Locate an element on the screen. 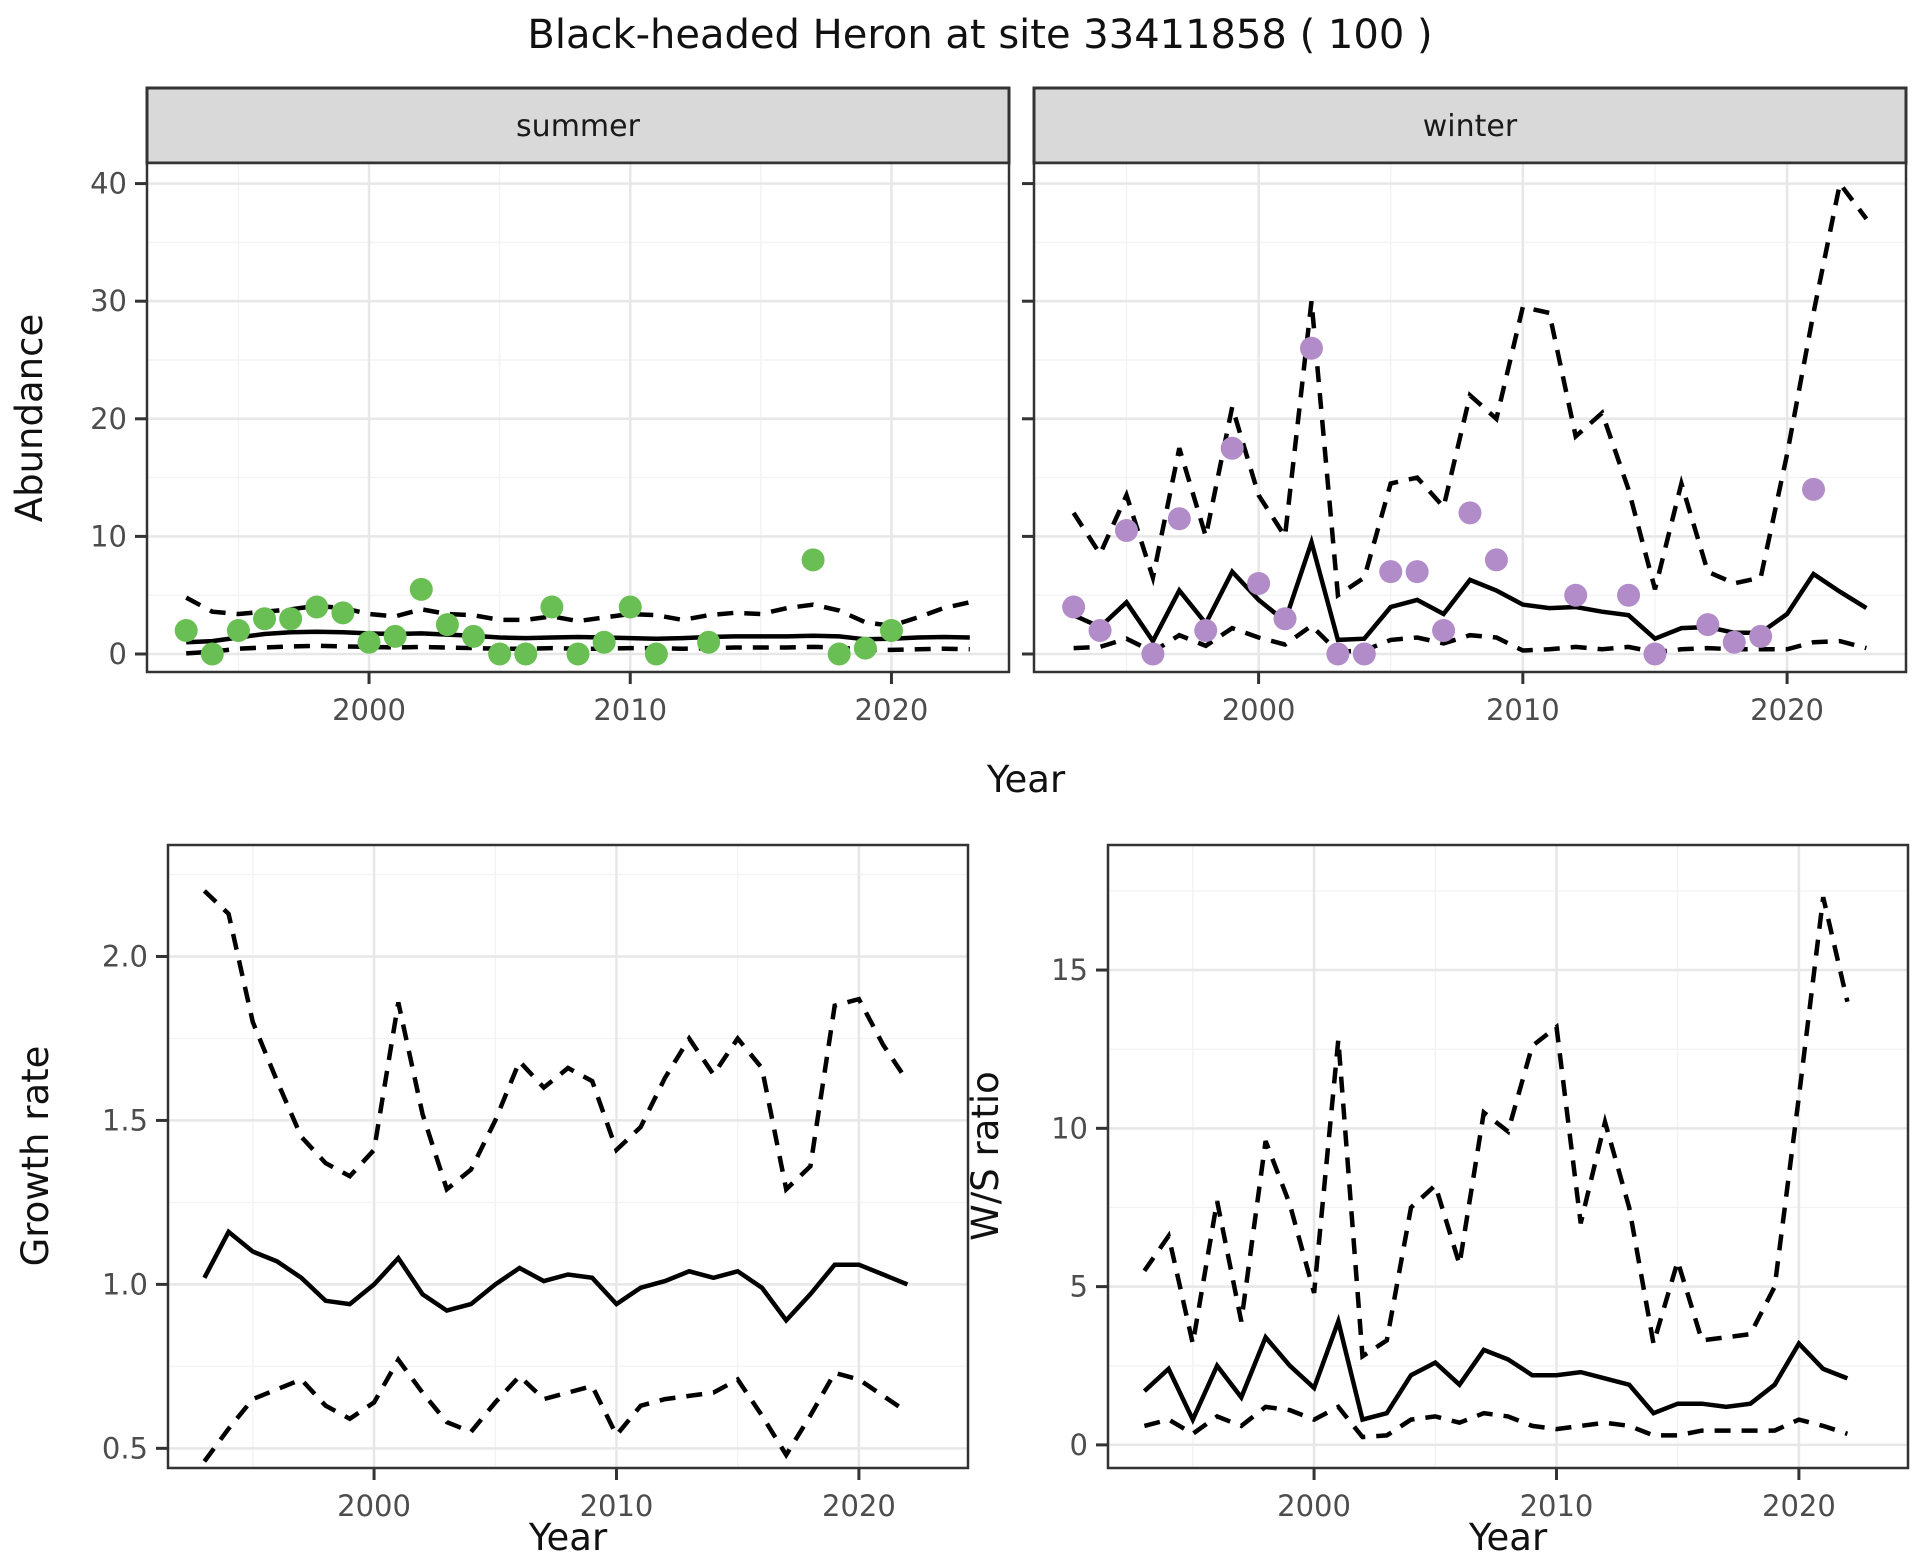 Image resolution: width=1920 pixels, height=1560 pixels. y-tick-label: 40 is located at coordinates (108, 184).